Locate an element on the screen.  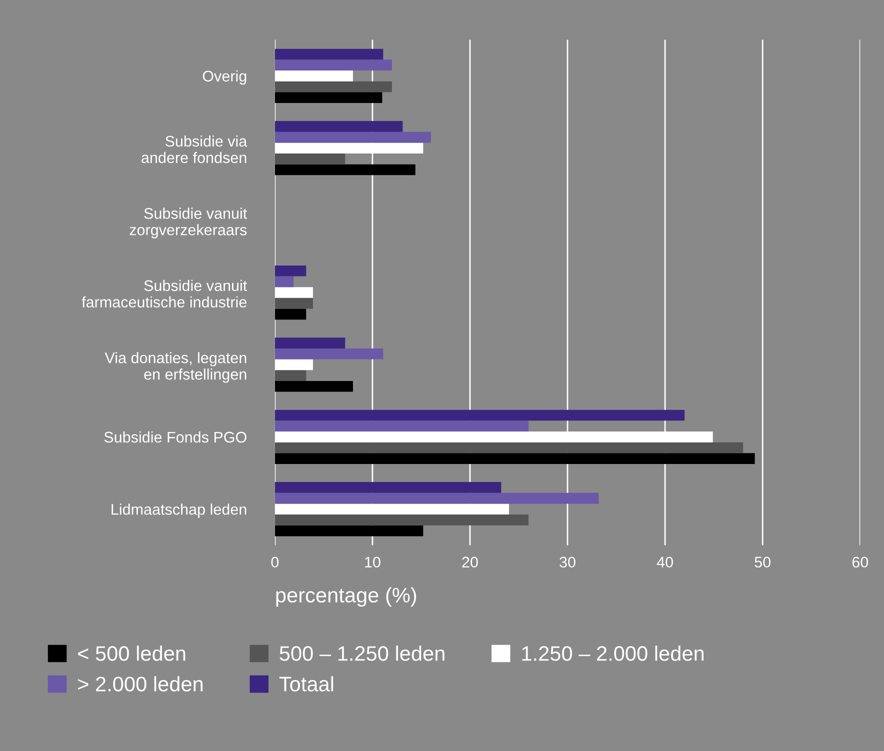
x-tick-label: 0 is located at coordinates (275, 562).